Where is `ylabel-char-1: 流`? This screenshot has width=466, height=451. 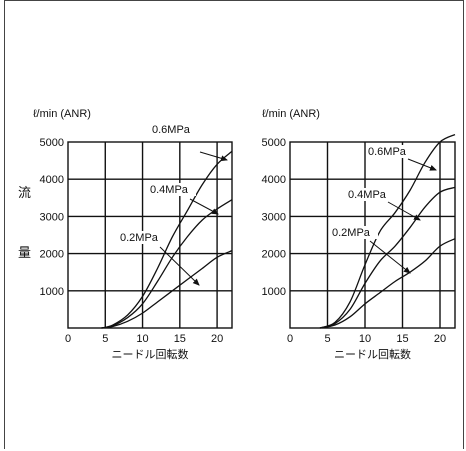
ylabel-char-1: 流 is located at coordinates (24, 193).